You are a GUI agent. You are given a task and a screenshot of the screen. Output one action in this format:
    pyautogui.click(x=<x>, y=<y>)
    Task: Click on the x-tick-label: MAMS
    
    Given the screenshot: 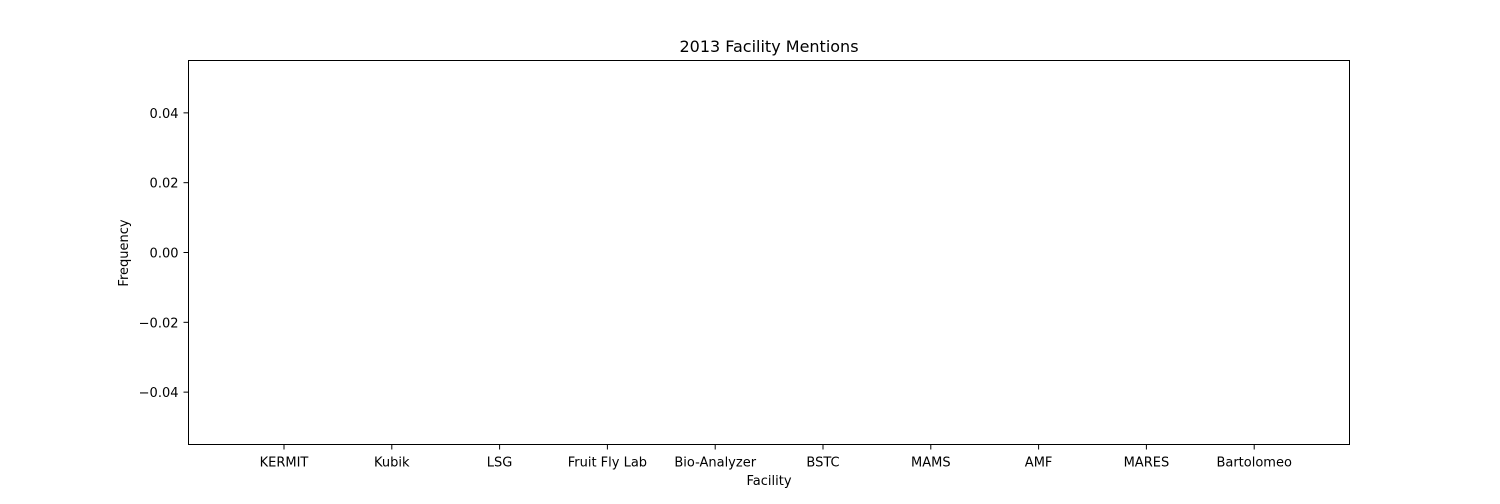 What is the action you would take?
    pyautogui.click(x=931, y=463)
    